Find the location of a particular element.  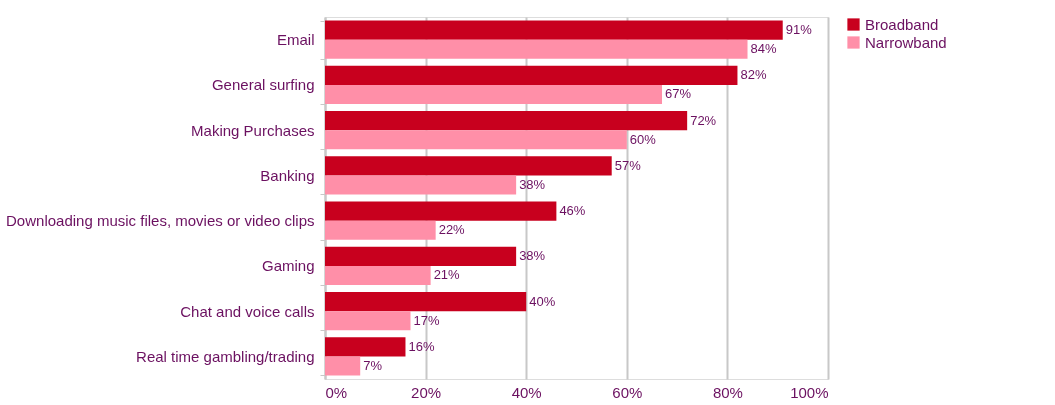

data-label: 57% is located at coordinates (628, 165).